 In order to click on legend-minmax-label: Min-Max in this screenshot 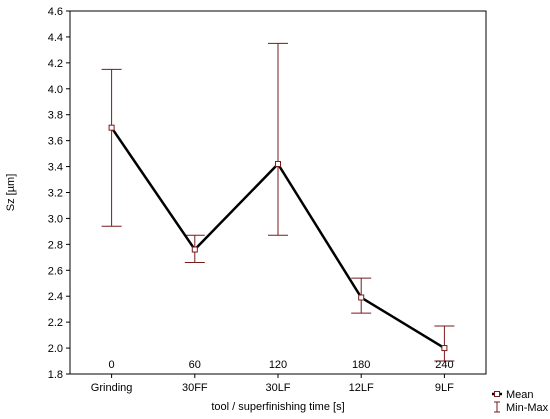, I will do `click(527, 408)`.